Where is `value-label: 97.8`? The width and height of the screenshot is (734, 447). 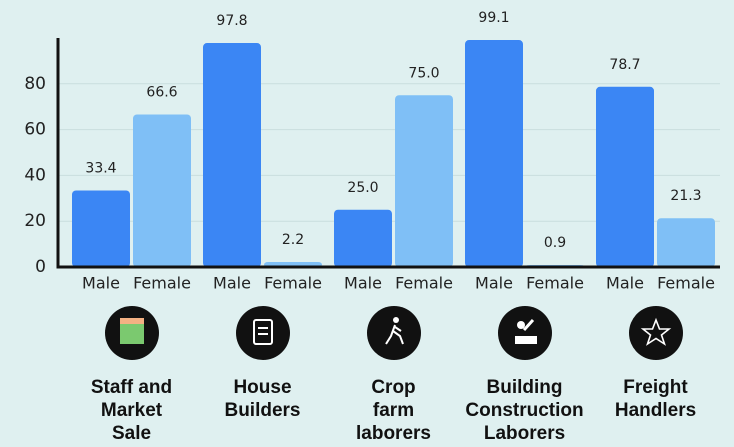
value-label: 97.8 is located at coordinates (231, 21).